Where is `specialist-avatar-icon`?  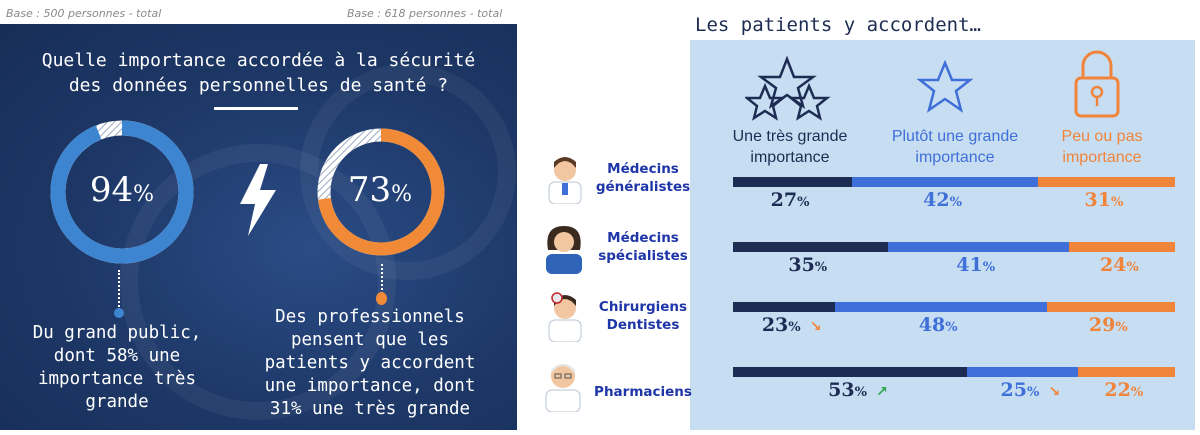 specialist-avatar-icon is located at coordinates (564, 250).